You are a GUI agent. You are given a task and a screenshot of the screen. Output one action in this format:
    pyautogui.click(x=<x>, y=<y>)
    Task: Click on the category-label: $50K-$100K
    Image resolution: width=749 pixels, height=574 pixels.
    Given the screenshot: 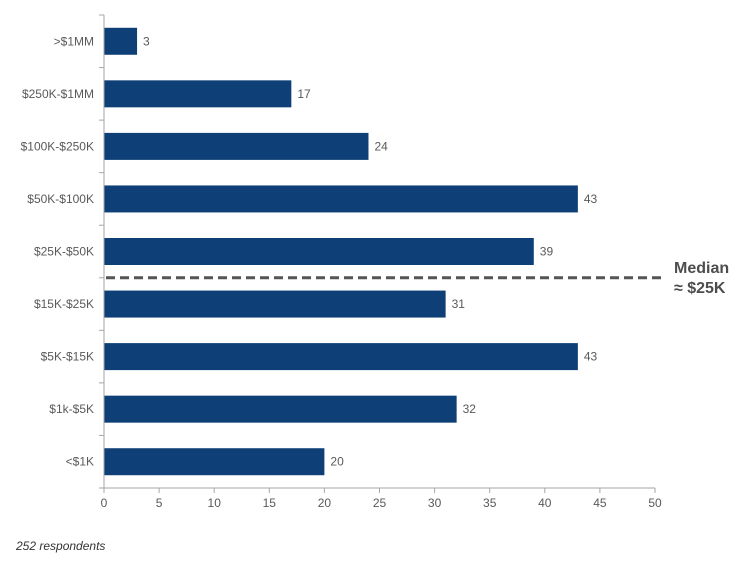 What is the action you would take?
    pyautogui.click(x=60, y=199)
    